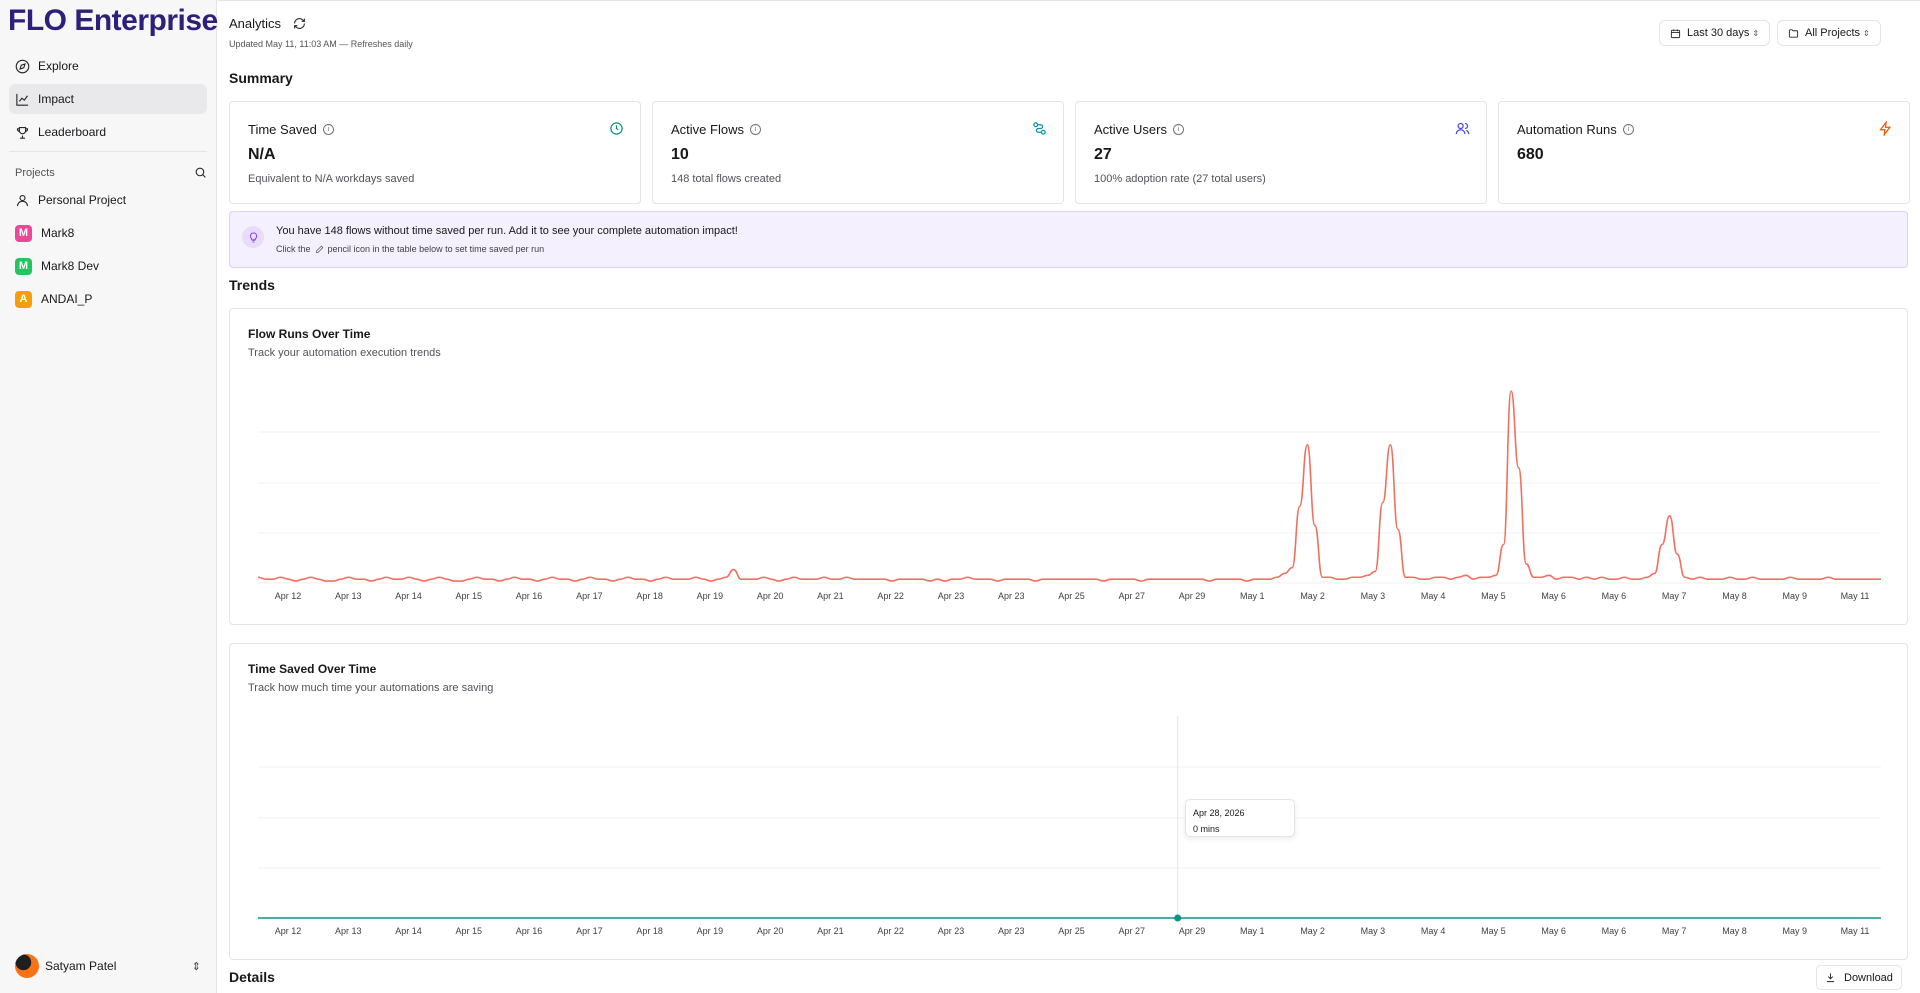 This screenshot has height=993, width=1920. Describe the element at coordinates (72, 132) in the screenshot. I see `sidebar-item-label: Leaderboard` at that location.